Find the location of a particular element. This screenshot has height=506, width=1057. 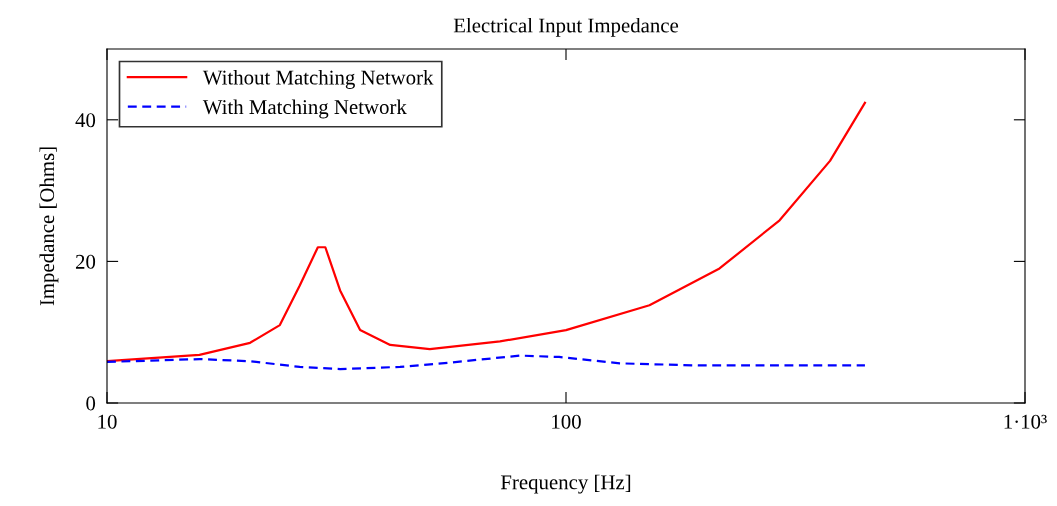

x-tick-label: 1·10³ is located at coordinates (1025, 421).